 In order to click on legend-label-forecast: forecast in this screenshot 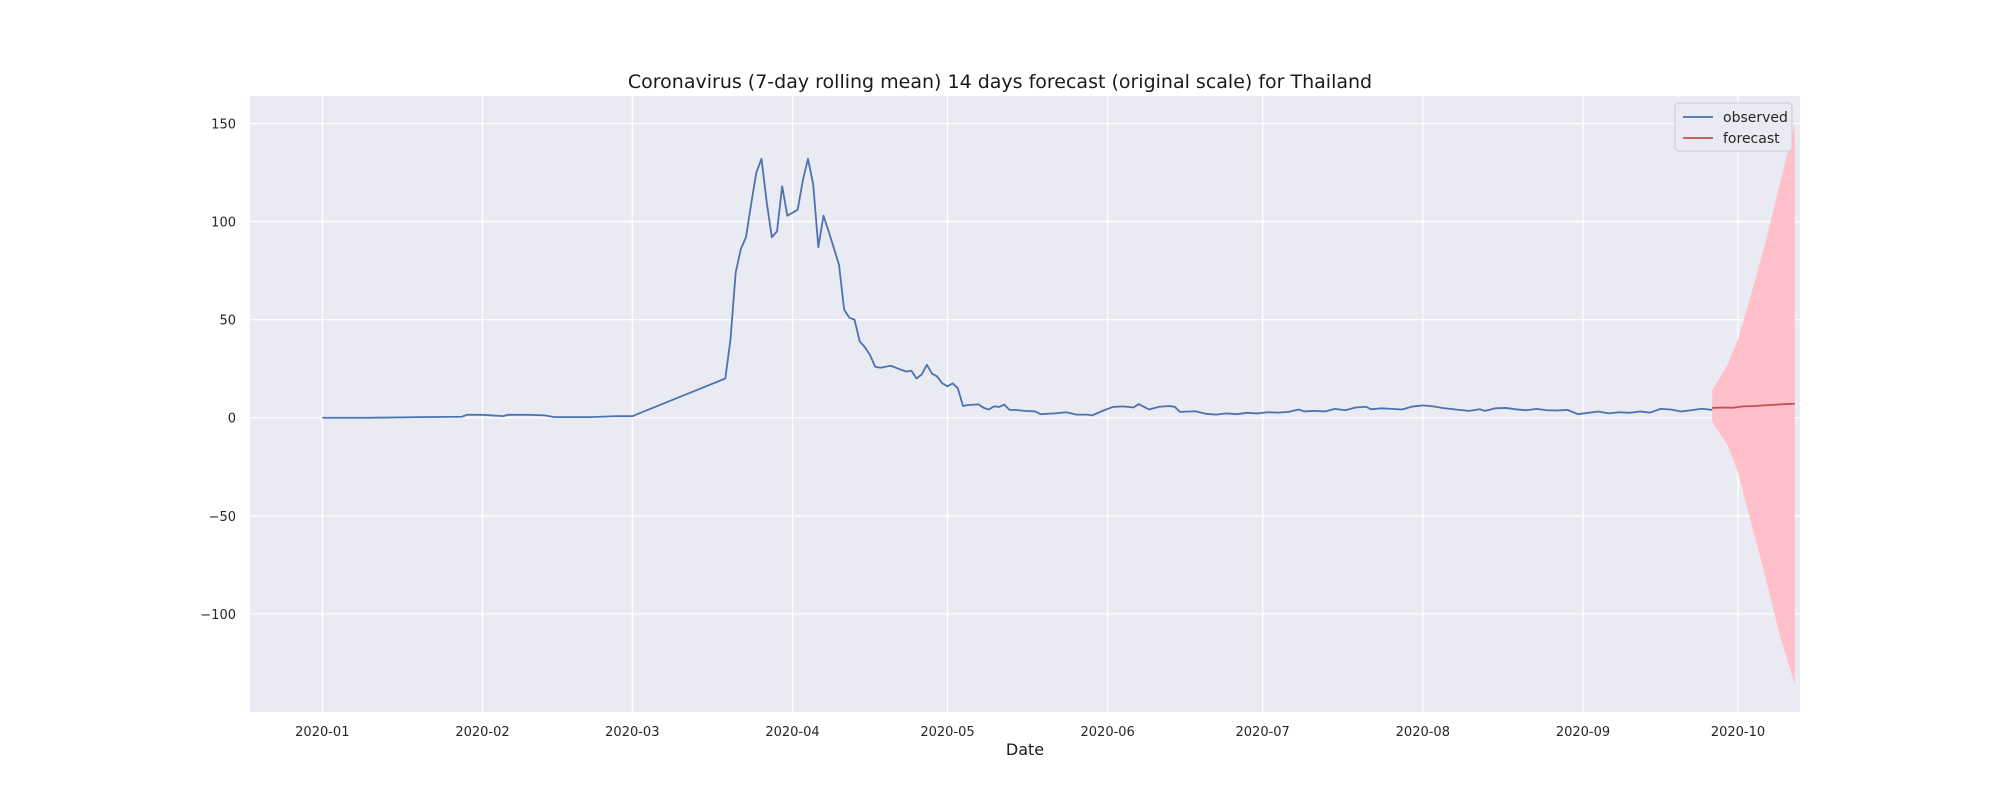, I will do `click(1751, 139)`.